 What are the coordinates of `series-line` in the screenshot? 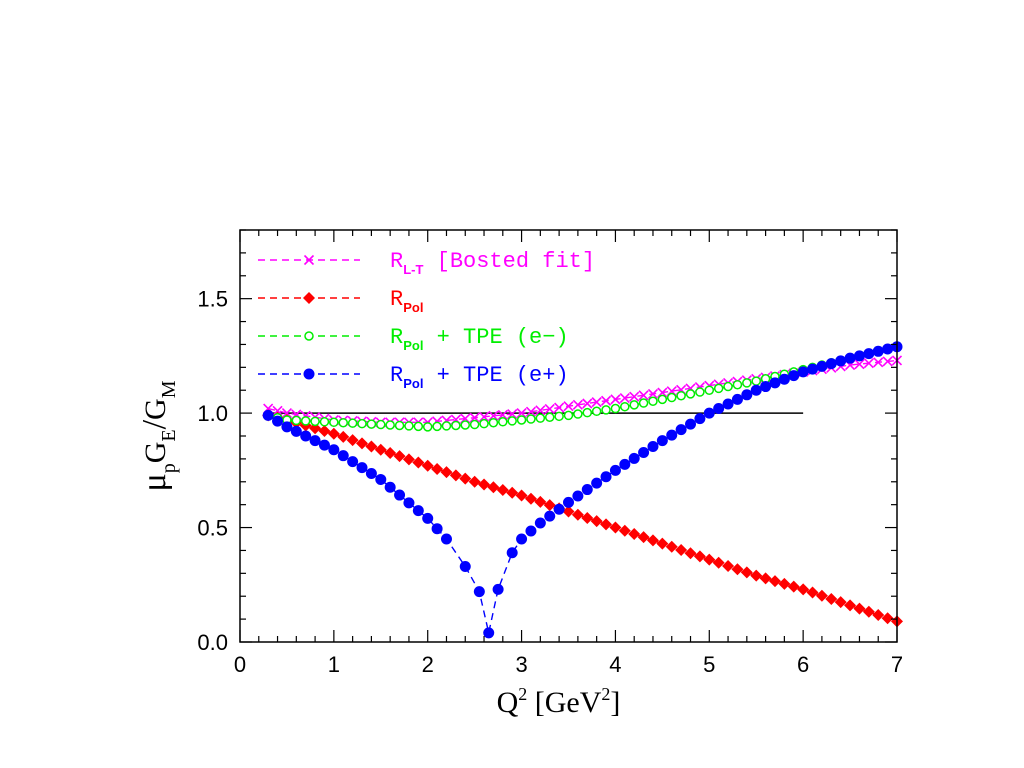 It's located at (583, 387).